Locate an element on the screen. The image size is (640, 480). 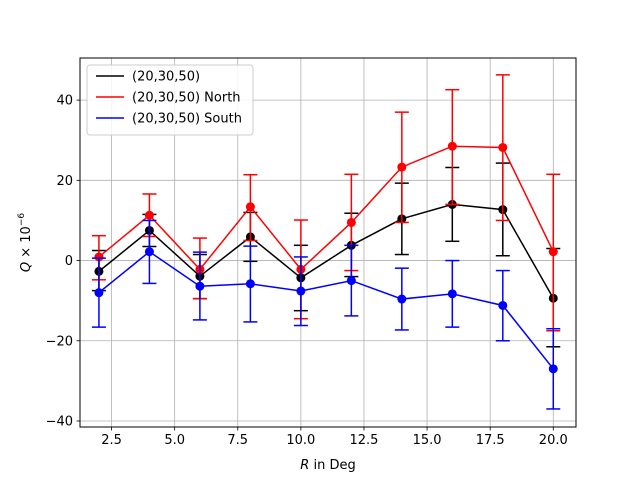
y-tick-label: 20 is located at coordinates (64, 181).